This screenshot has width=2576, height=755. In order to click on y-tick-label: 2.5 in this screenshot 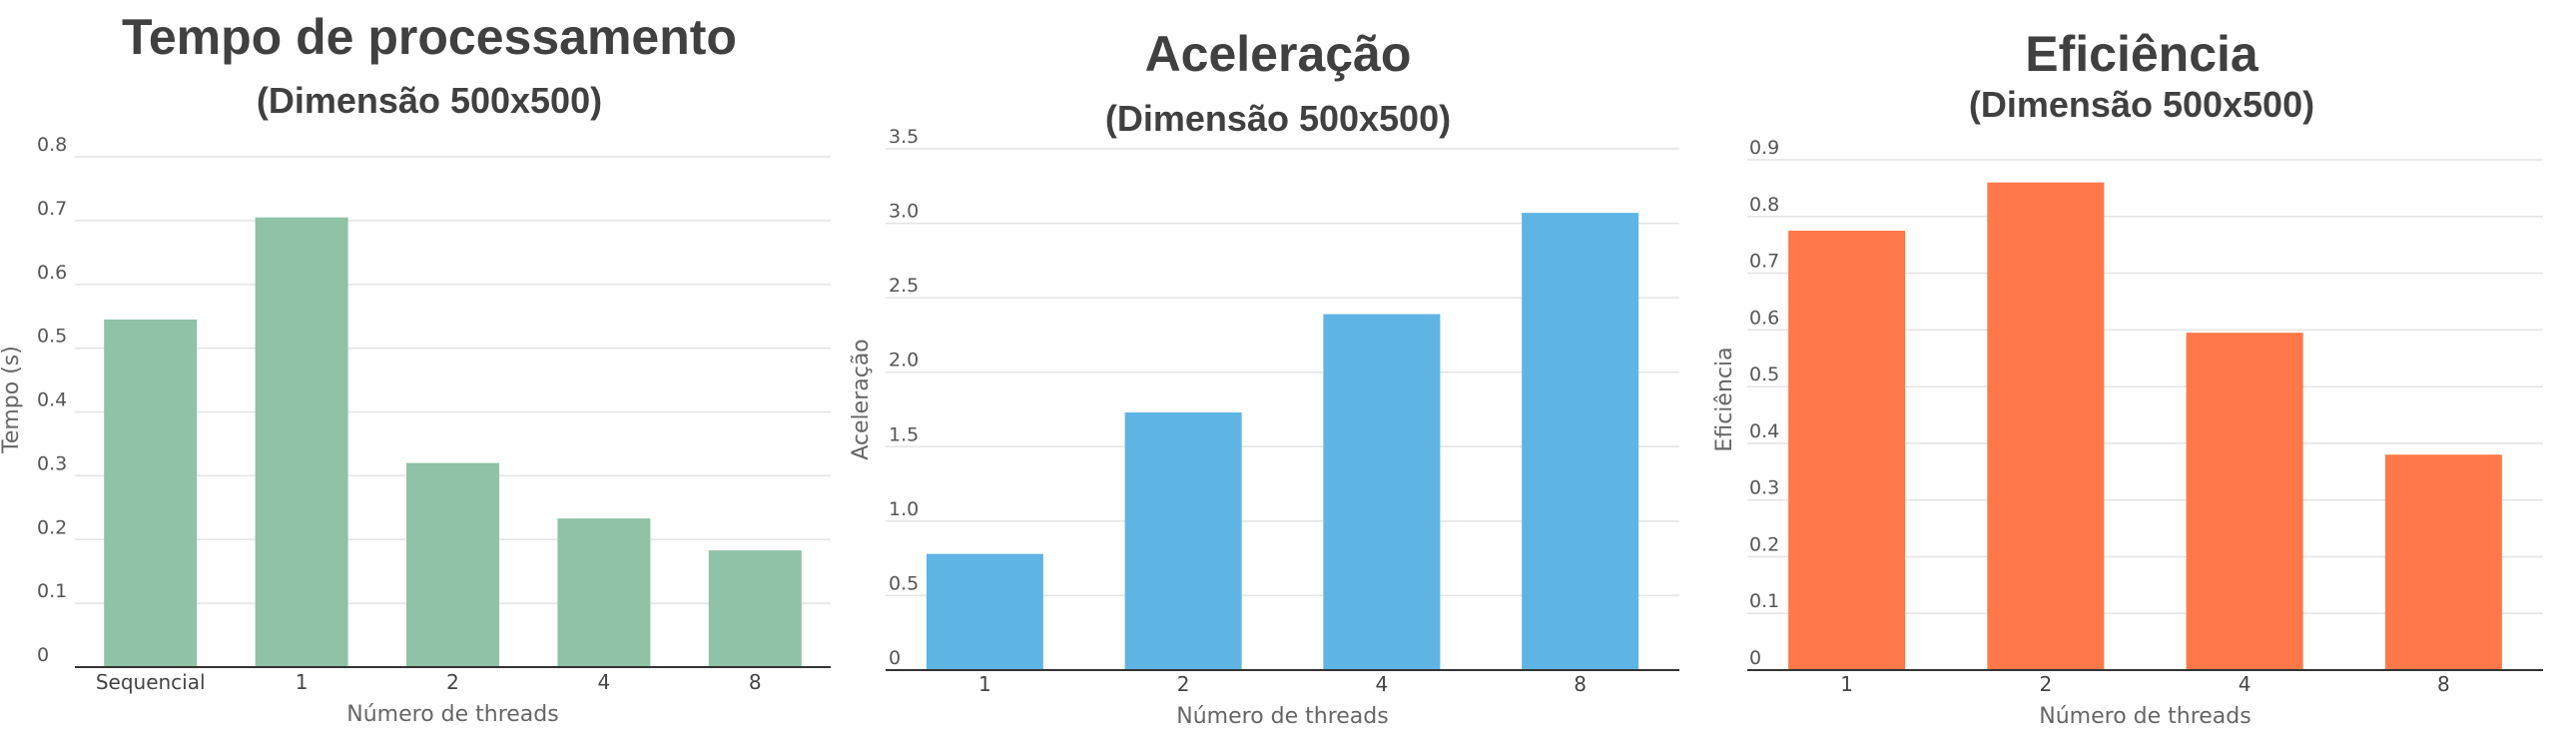, I will do `click(904, 286)`.